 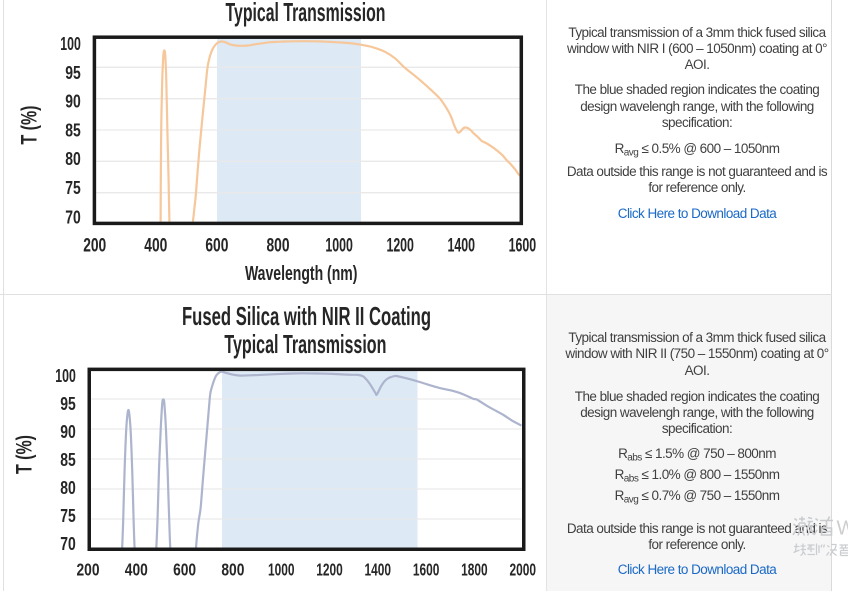 What do you see at coordinates (301, 274) in the screenshot?
I see `svg-text: Wavelength (nm)` at bounding box center [301, 274].